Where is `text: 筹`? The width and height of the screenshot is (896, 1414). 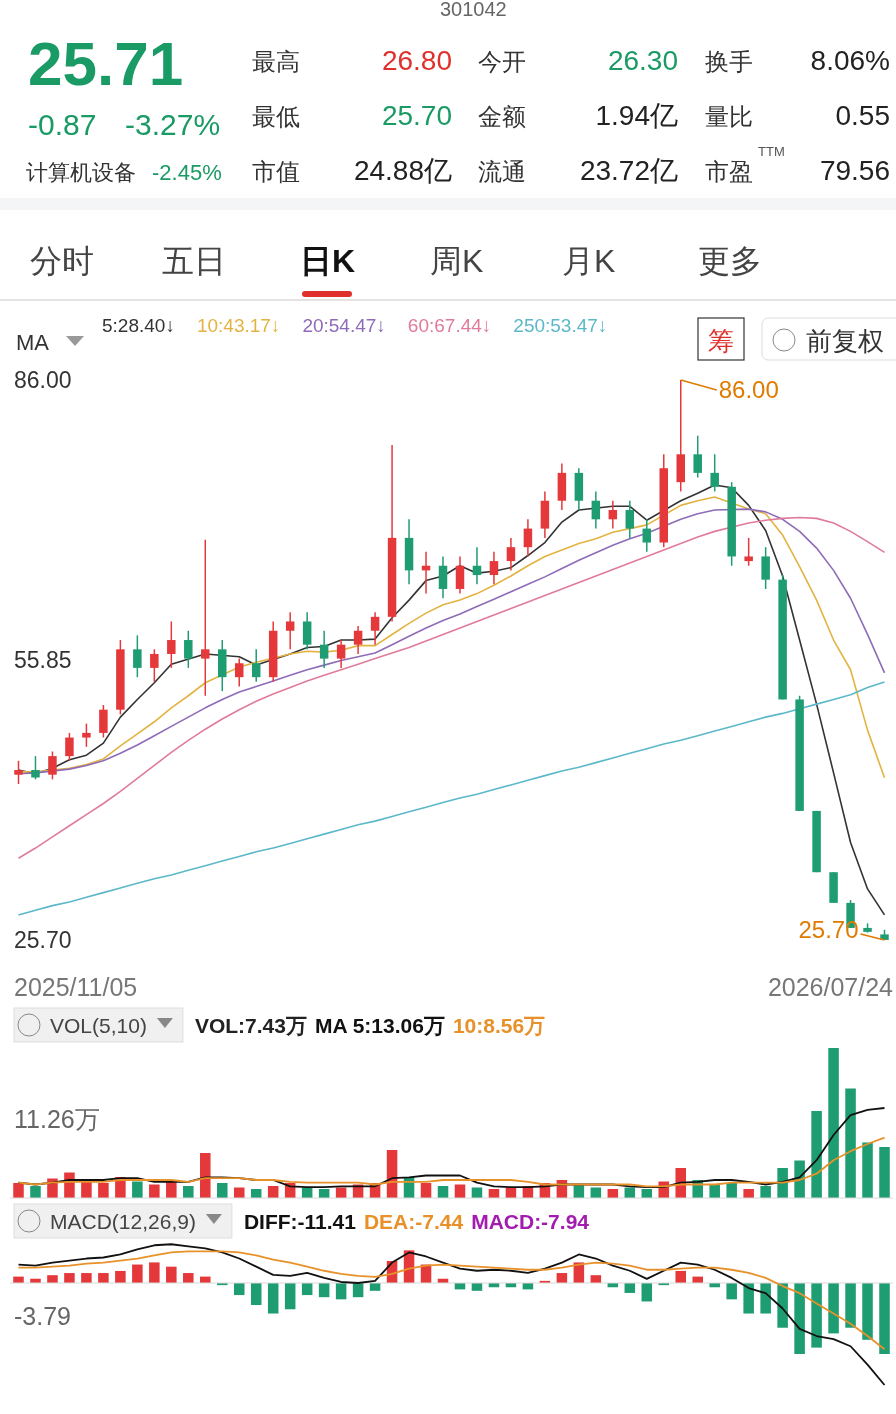 text: 筹 is located at coordinates (721, 341).